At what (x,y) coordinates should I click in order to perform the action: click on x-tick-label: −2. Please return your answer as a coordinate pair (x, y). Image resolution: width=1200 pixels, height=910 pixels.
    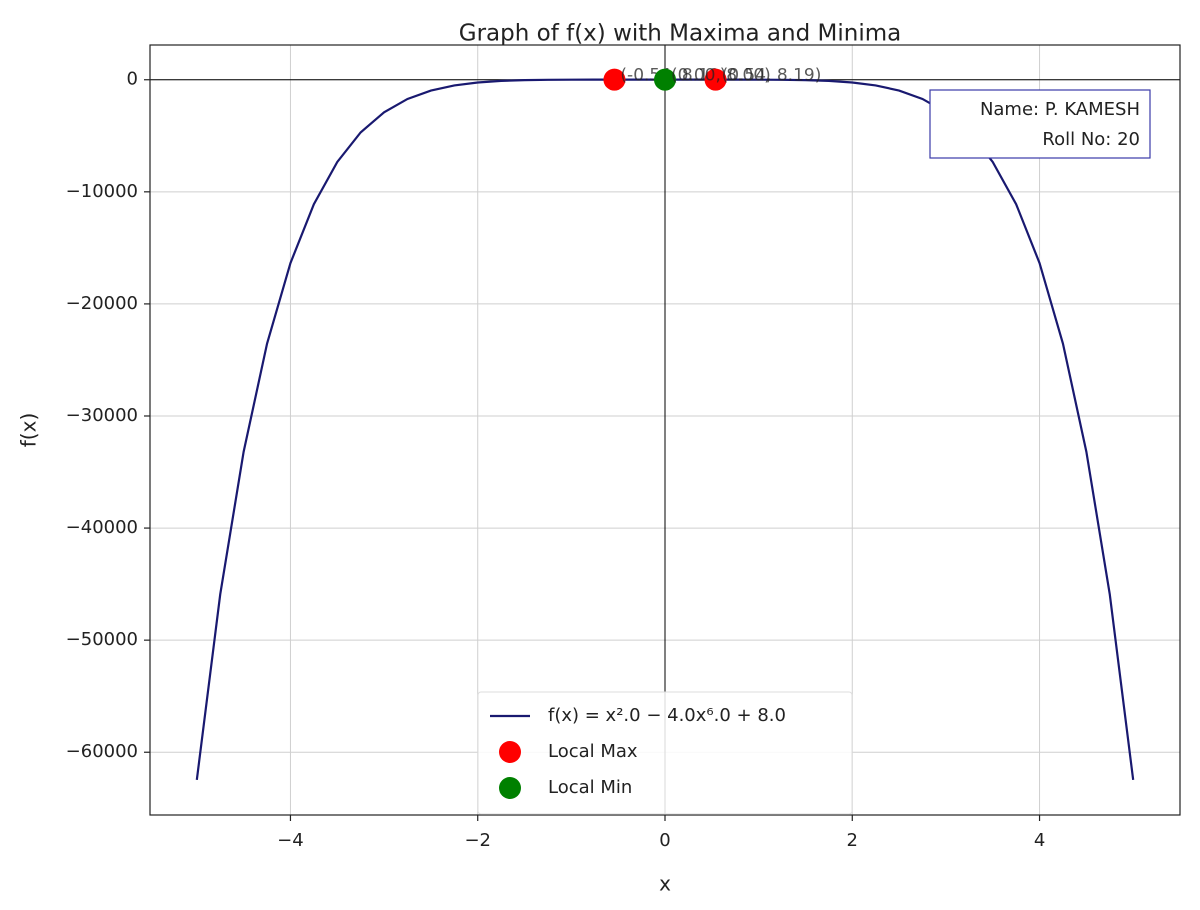
    Looking at the image, I should click on (477, 840).